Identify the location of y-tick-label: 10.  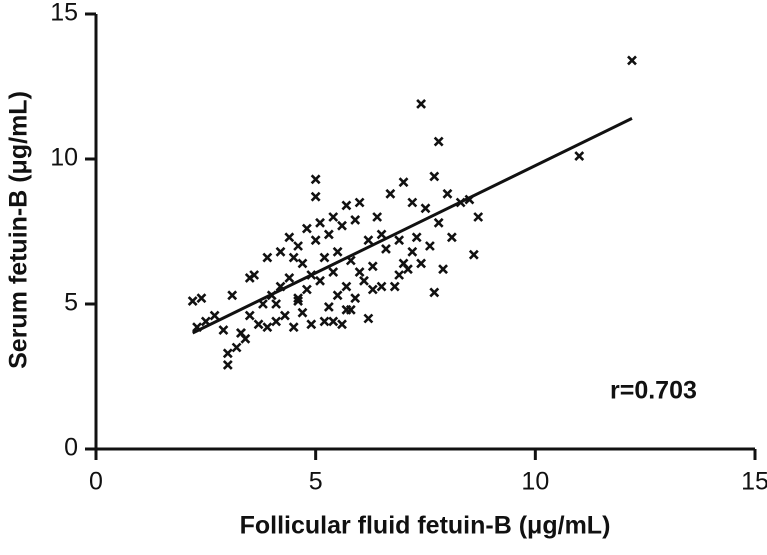
(64, 158).